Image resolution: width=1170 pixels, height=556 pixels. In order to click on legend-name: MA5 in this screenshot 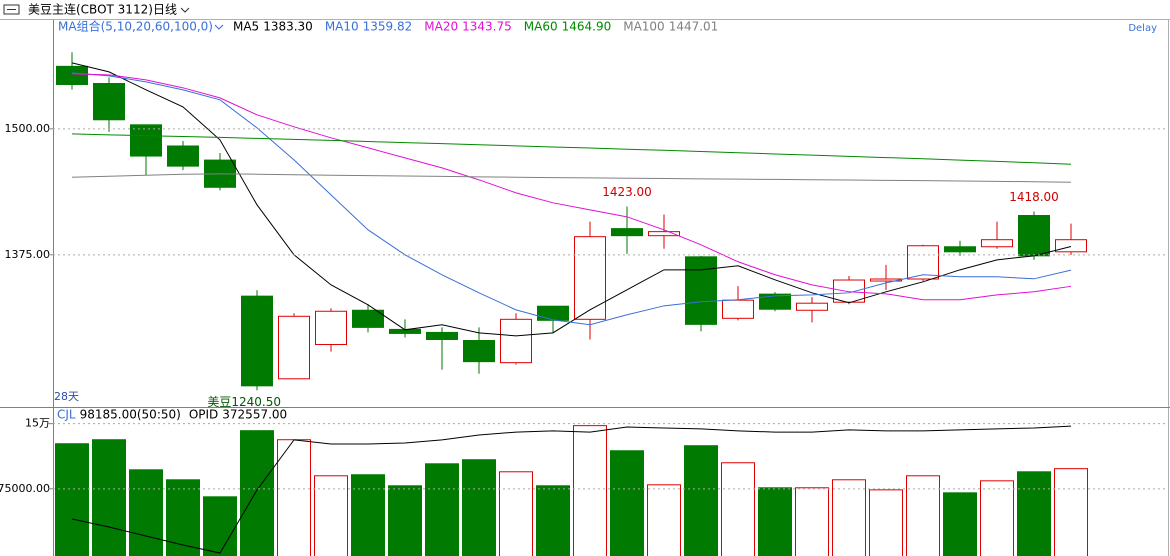, I will do `click(246, 27)`.